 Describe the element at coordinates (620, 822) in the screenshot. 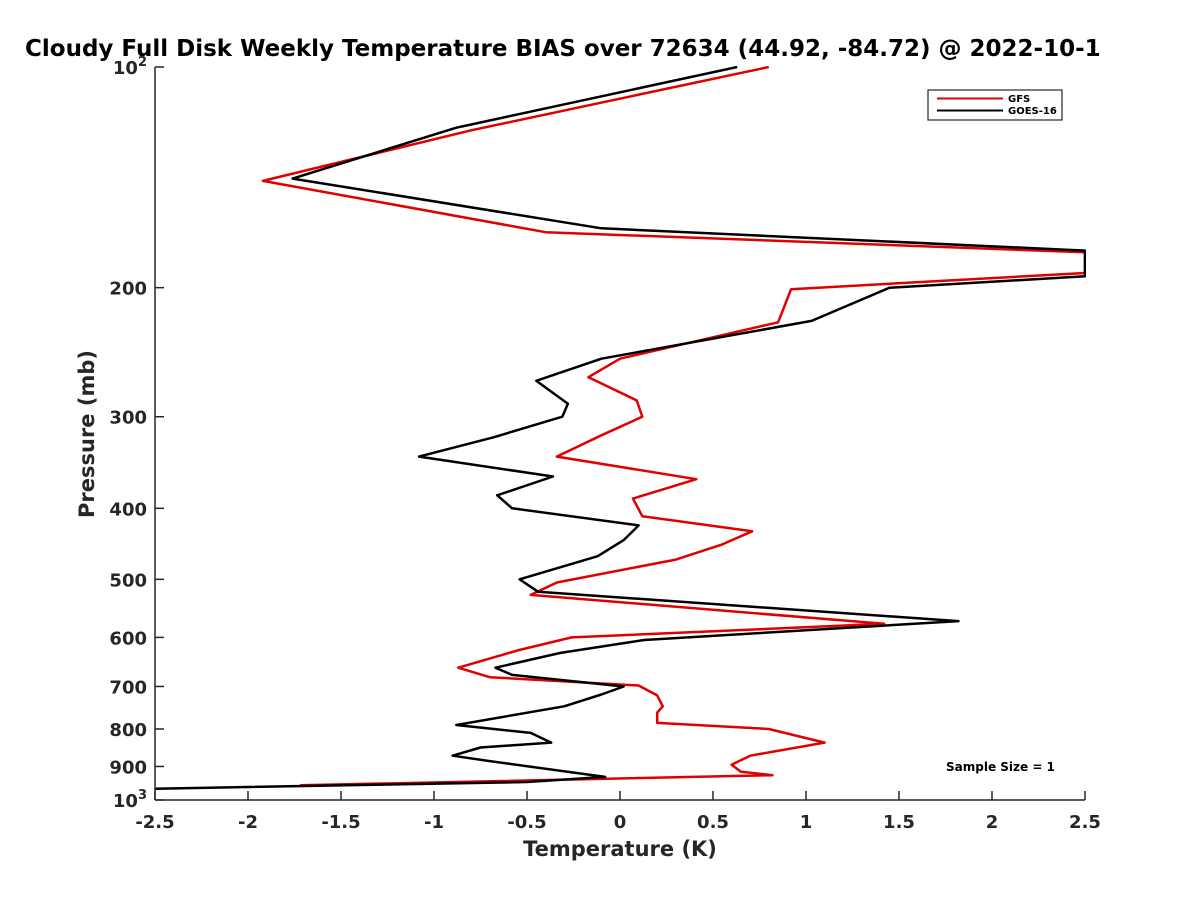

I see `x-tick-label: 0` at that location.